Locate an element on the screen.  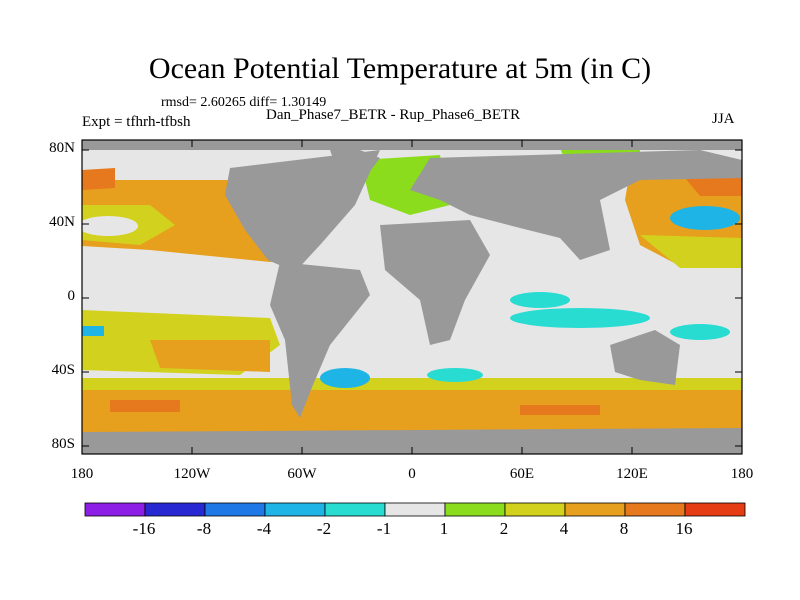
south-america-landmass is located at coordinates (320, 340).